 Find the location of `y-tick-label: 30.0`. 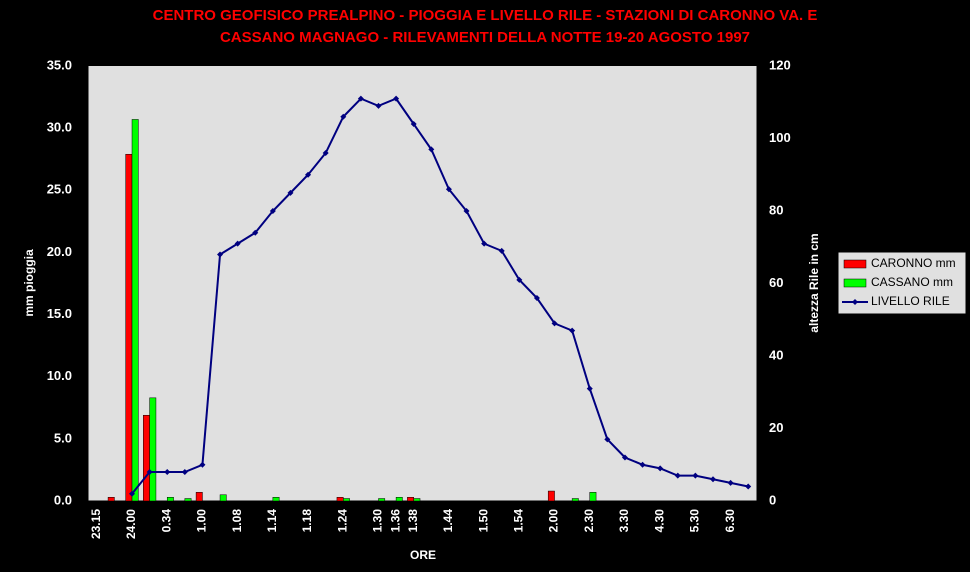

y-tick-label: 30.0 is located at coordinates (59, 127).